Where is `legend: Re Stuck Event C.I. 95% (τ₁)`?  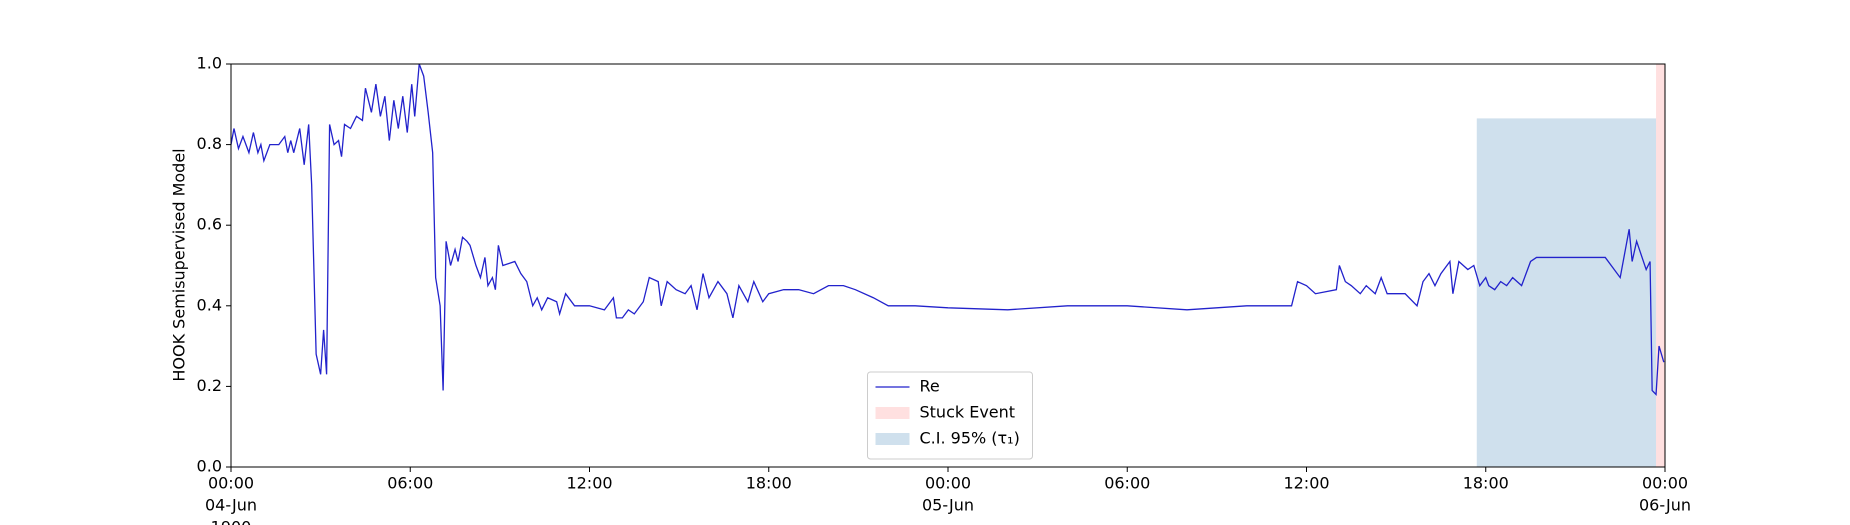 legend: Re Stuck Event C.I. 95% (τ₁) is located at coordinates (950, 415).